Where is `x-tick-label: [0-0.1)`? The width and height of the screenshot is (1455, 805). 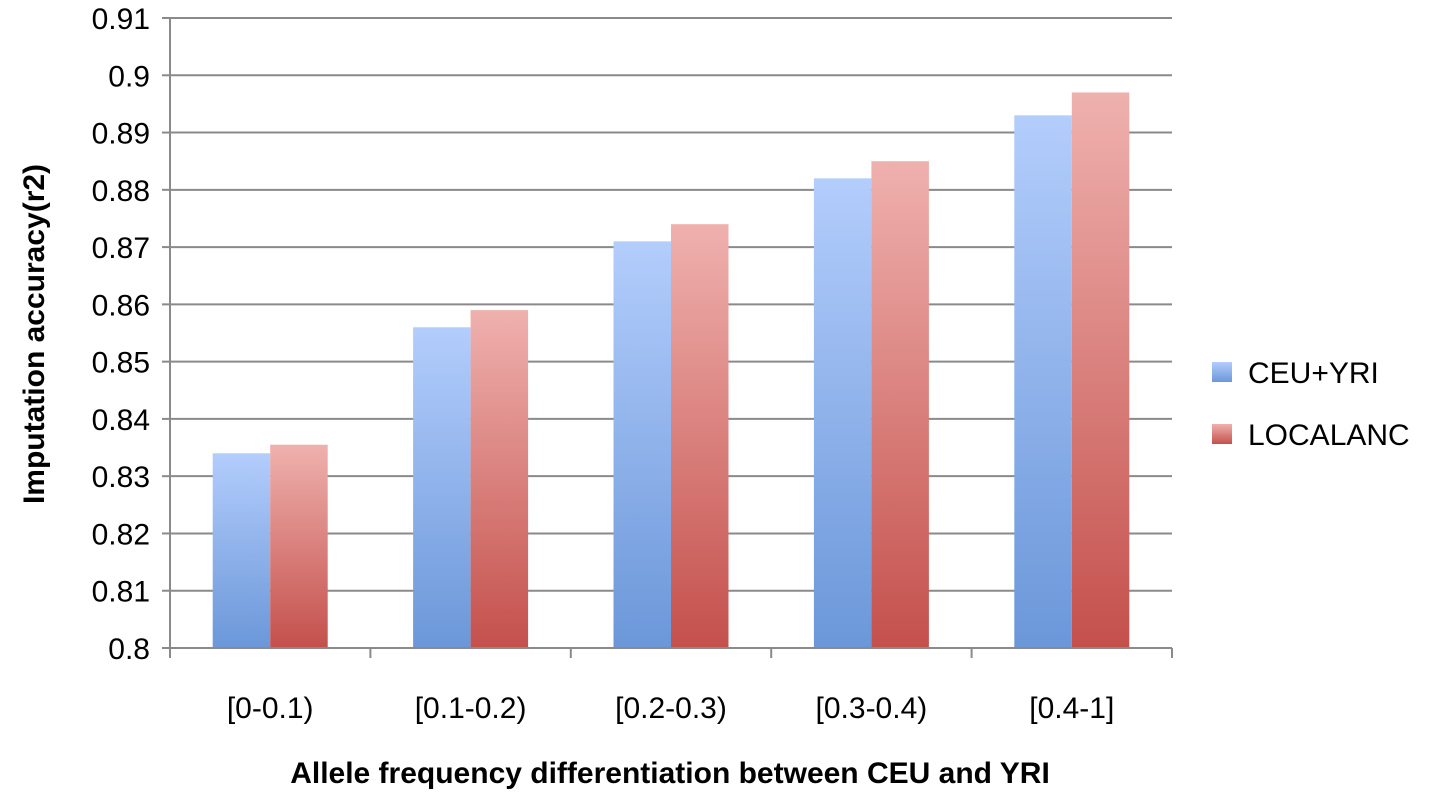 x-tick-label: [0-0.1) is located at coordinates (270, 708).